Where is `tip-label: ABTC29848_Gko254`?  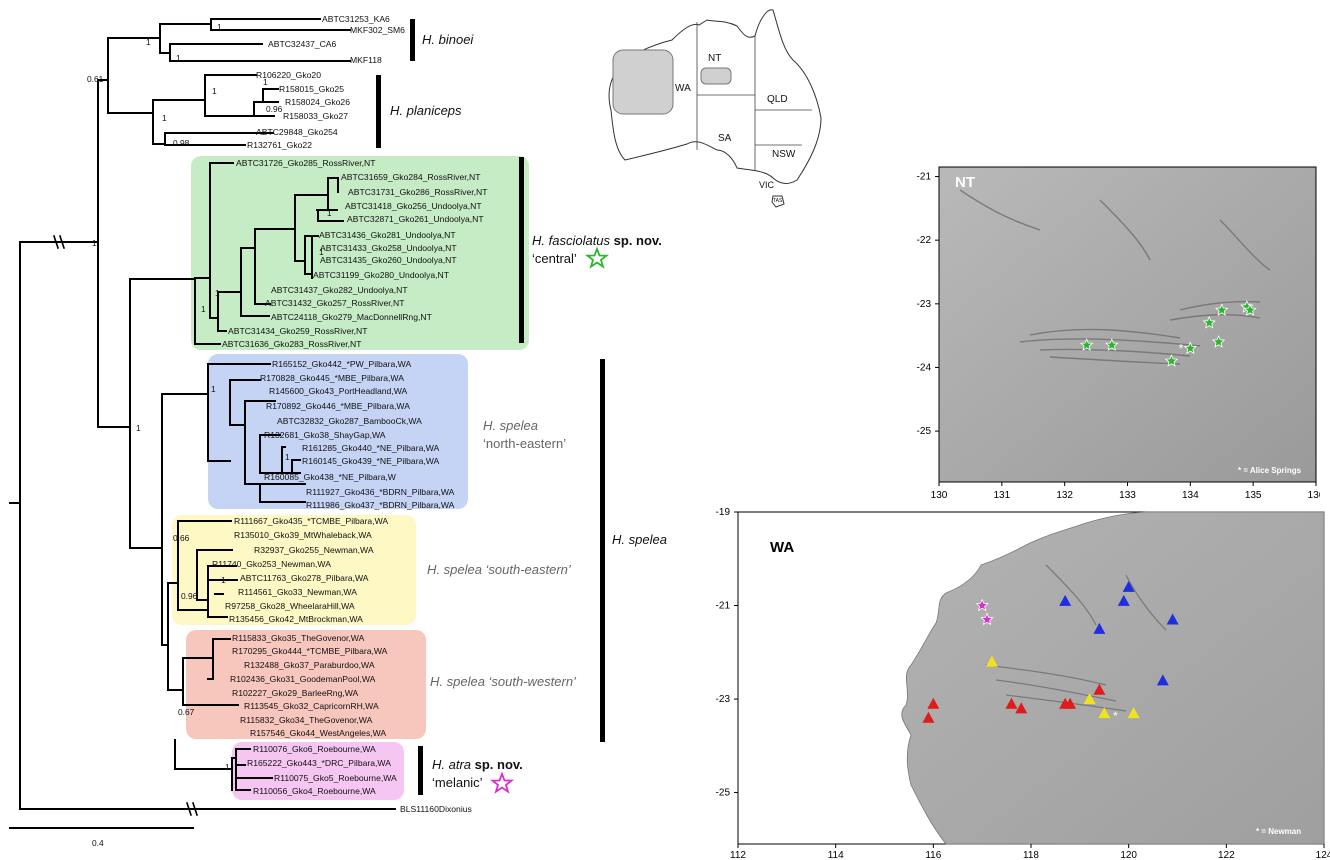
tip-label: ABTC29848_Gko254 is located at coordinates (297, 132).